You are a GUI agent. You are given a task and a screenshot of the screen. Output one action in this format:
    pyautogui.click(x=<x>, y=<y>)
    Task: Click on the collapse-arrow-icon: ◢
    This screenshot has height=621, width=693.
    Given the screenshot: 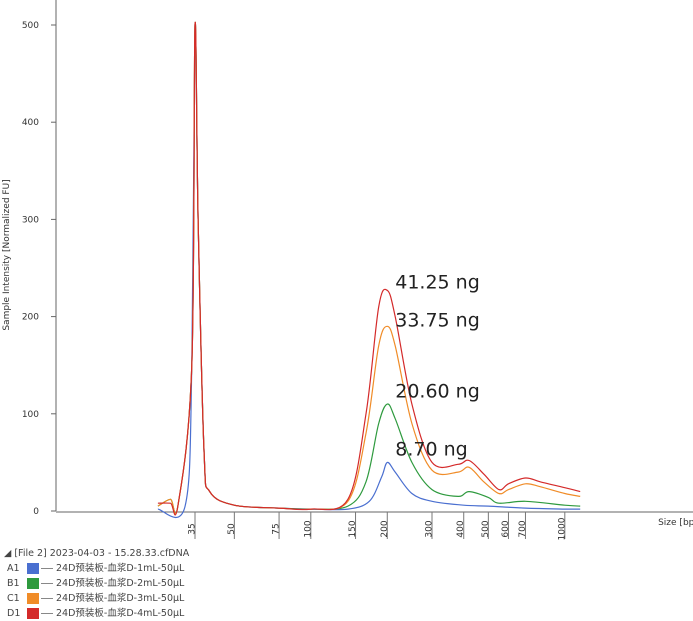 What is the action you would take?
    pyautogui.click(x=8, y=553)
    